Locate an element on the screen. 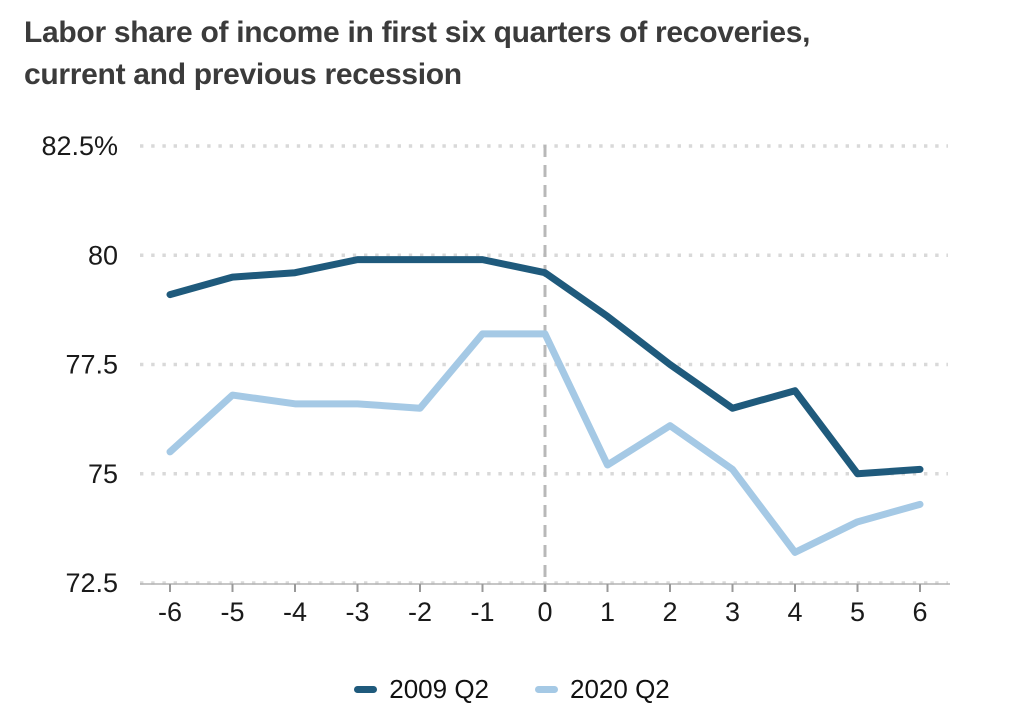  y-tick-label: 82.5% is located at coordinates (79, 146).